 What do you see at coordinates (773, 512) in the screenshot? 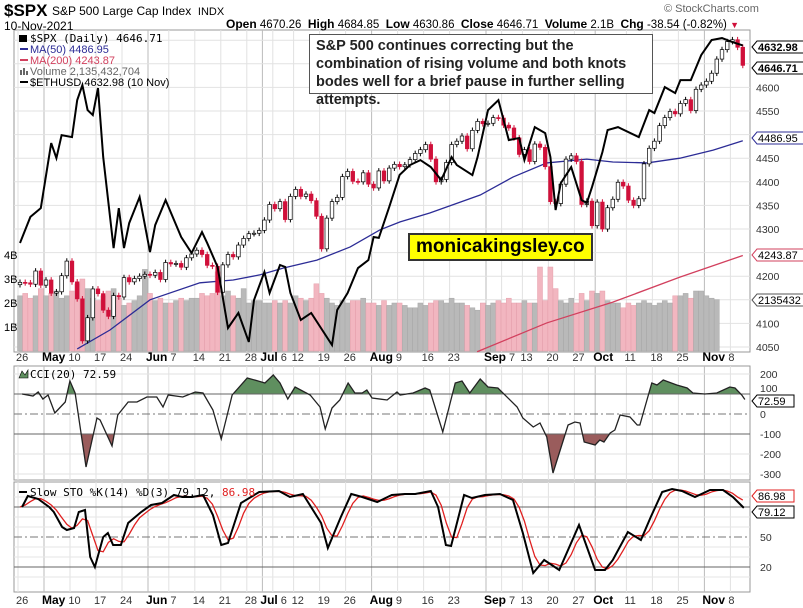
I see `sto-k-tag-box` at bounding box center [773, 512].